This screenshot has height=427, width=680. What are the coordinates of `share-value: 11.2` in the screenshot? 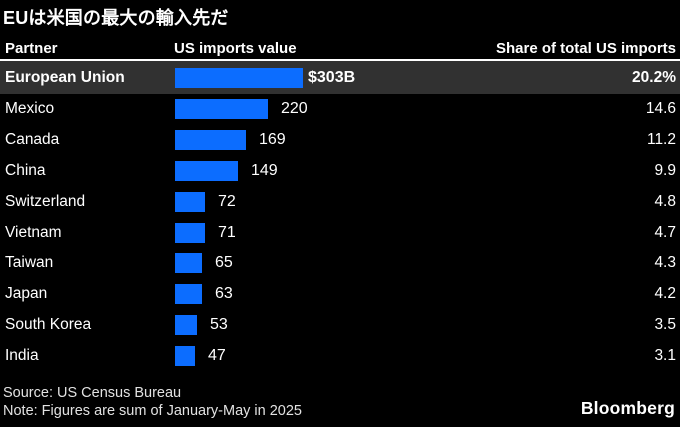 It's located at (661, 140).